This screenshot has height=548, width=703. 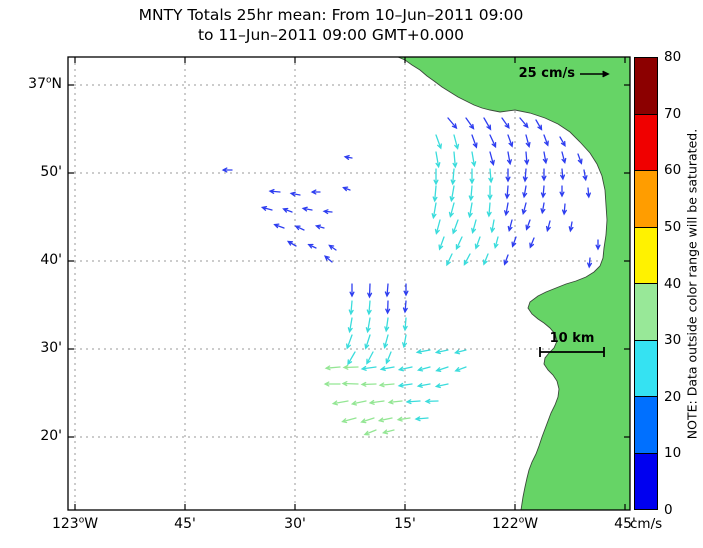 What do you see at coordinates (45, 83) in the screenshot?
I see `y-tick-label: 37oN` at bounding box center [45, 83].